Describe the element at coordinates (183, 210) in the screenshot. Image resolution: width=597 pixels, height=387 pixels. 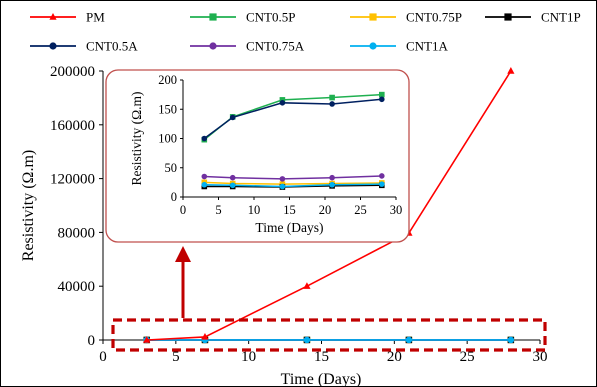
I see `inset-x-tick-label: 0` at that location.